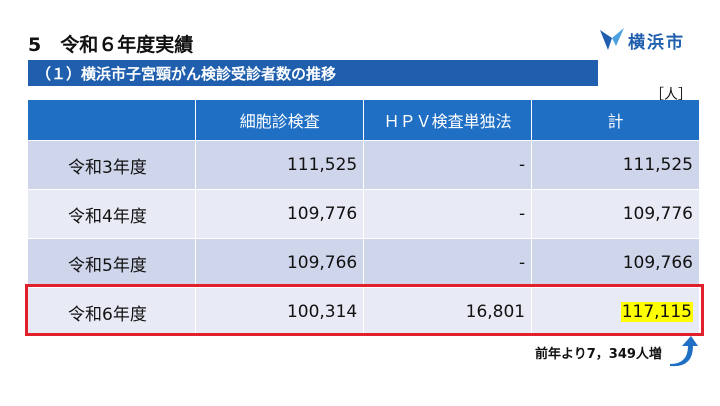  What do you see at coordinates (448, 312) in the screenshot?
I see `value-cell: 16,801` at bounding box center [448, 312].